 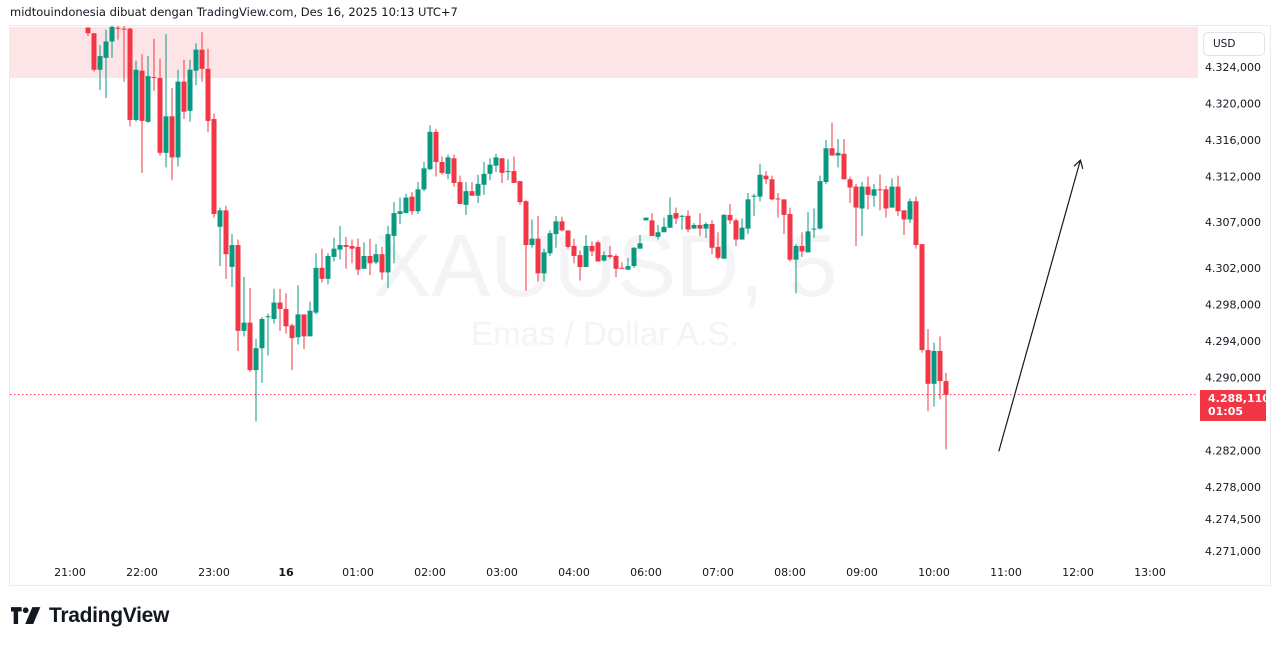 I want to click on time-tick-label: 22:00, so click(x=142, y=572).